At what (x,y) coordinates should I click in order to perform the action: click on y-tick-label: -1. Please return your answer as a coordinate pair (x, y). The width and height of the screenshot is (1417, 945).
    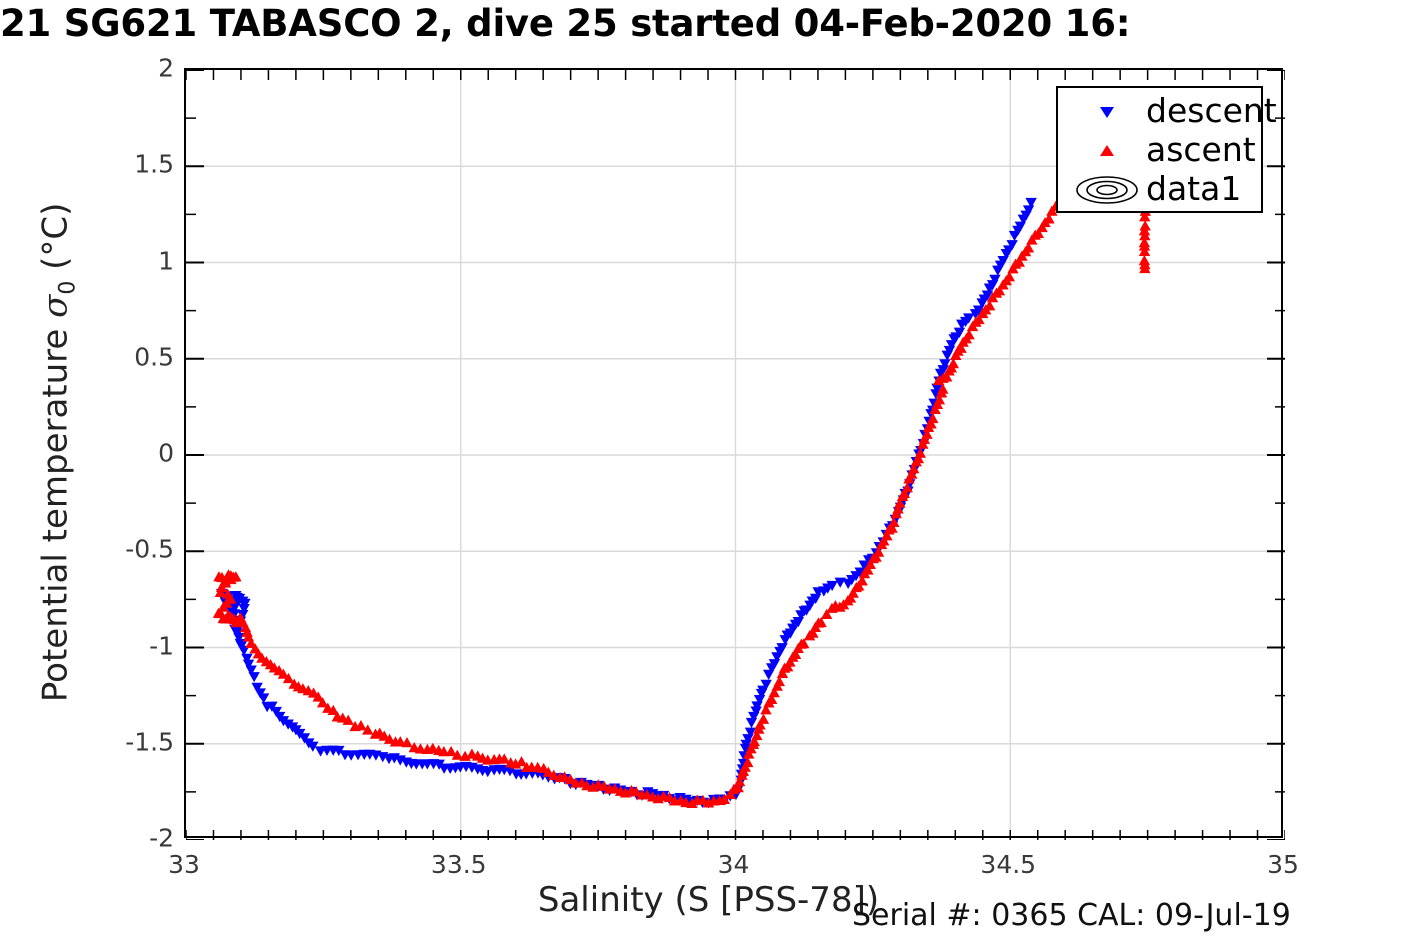
    Looking at the image, I should click on (161, 645).